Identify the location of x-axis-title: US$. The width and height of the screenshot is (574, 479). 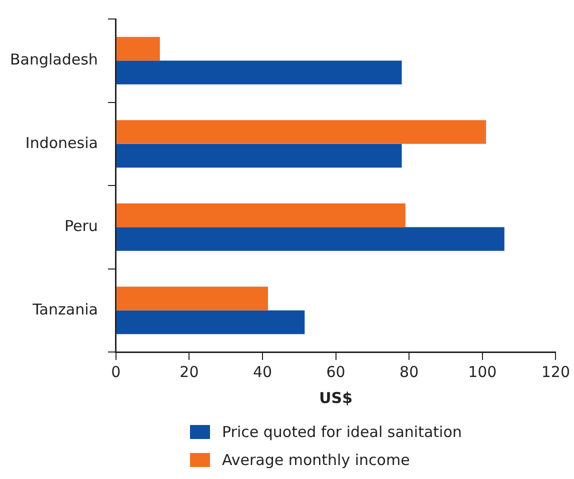
(336, 397).